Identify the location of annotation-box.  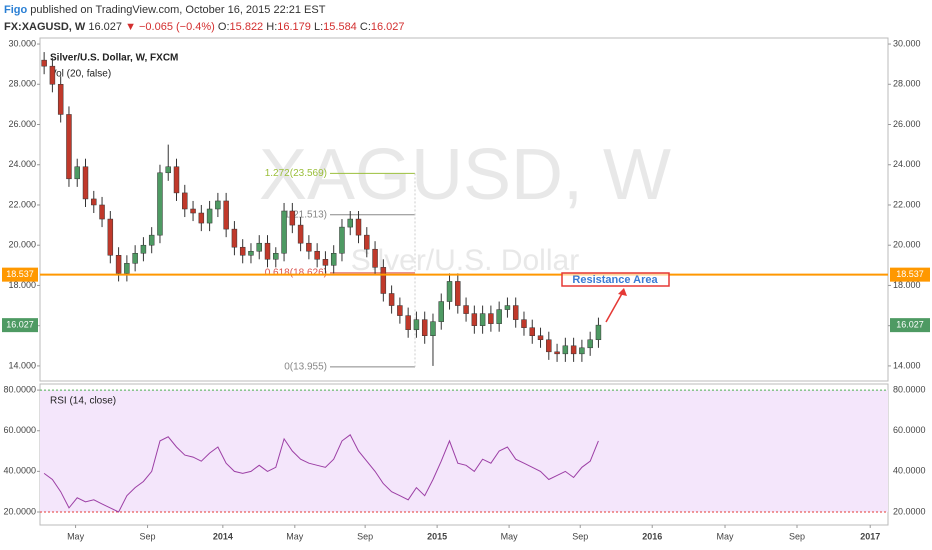
(615, 279).